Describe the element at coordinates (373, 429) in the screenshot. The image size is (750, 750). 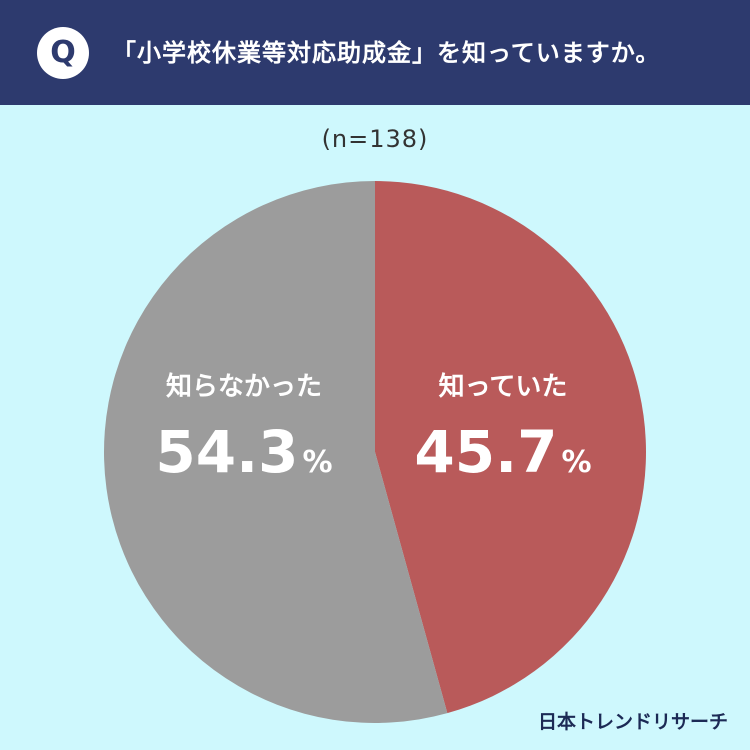
I see `pie-labels: 知っていた 45.7 % 知らなかった 54.3%` at that location.